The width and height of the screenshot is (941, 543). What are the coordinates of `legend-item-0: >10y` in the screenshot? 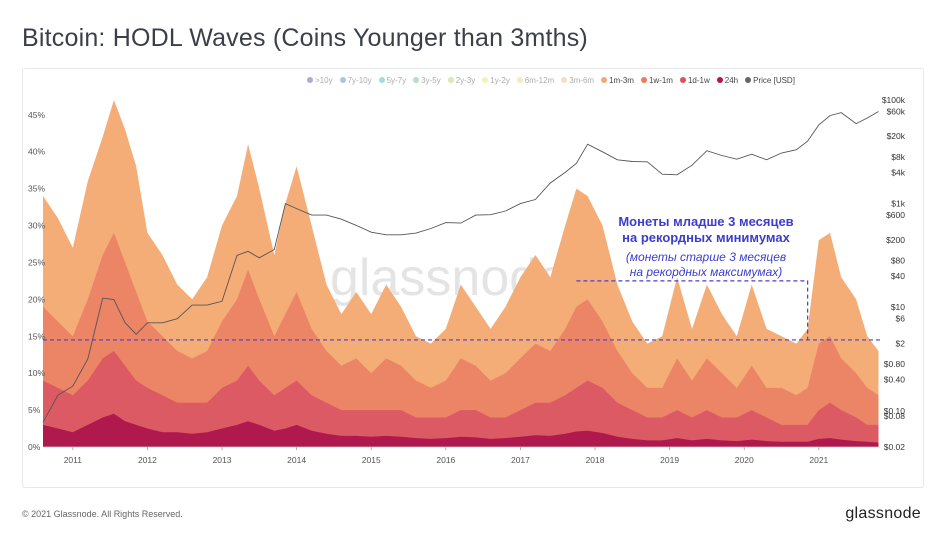 It's located at (320, 80).